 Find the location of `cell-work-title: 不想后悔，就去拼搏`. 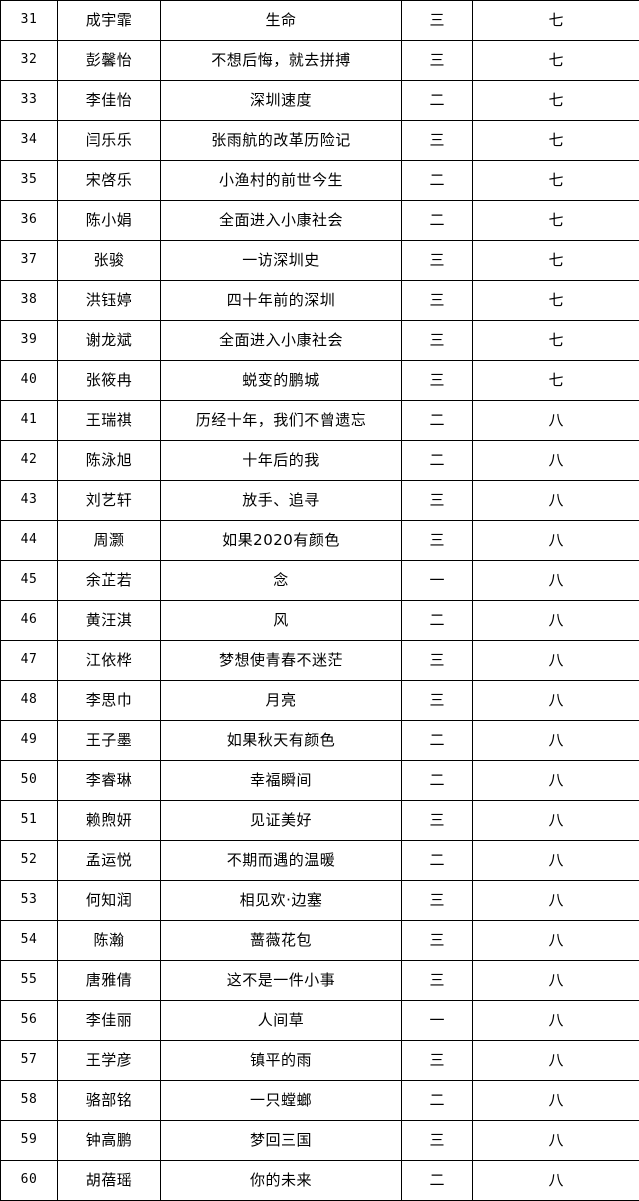

cell-work-title: 不想后悔，就去拼搏 is located at coordinates (281, 60).